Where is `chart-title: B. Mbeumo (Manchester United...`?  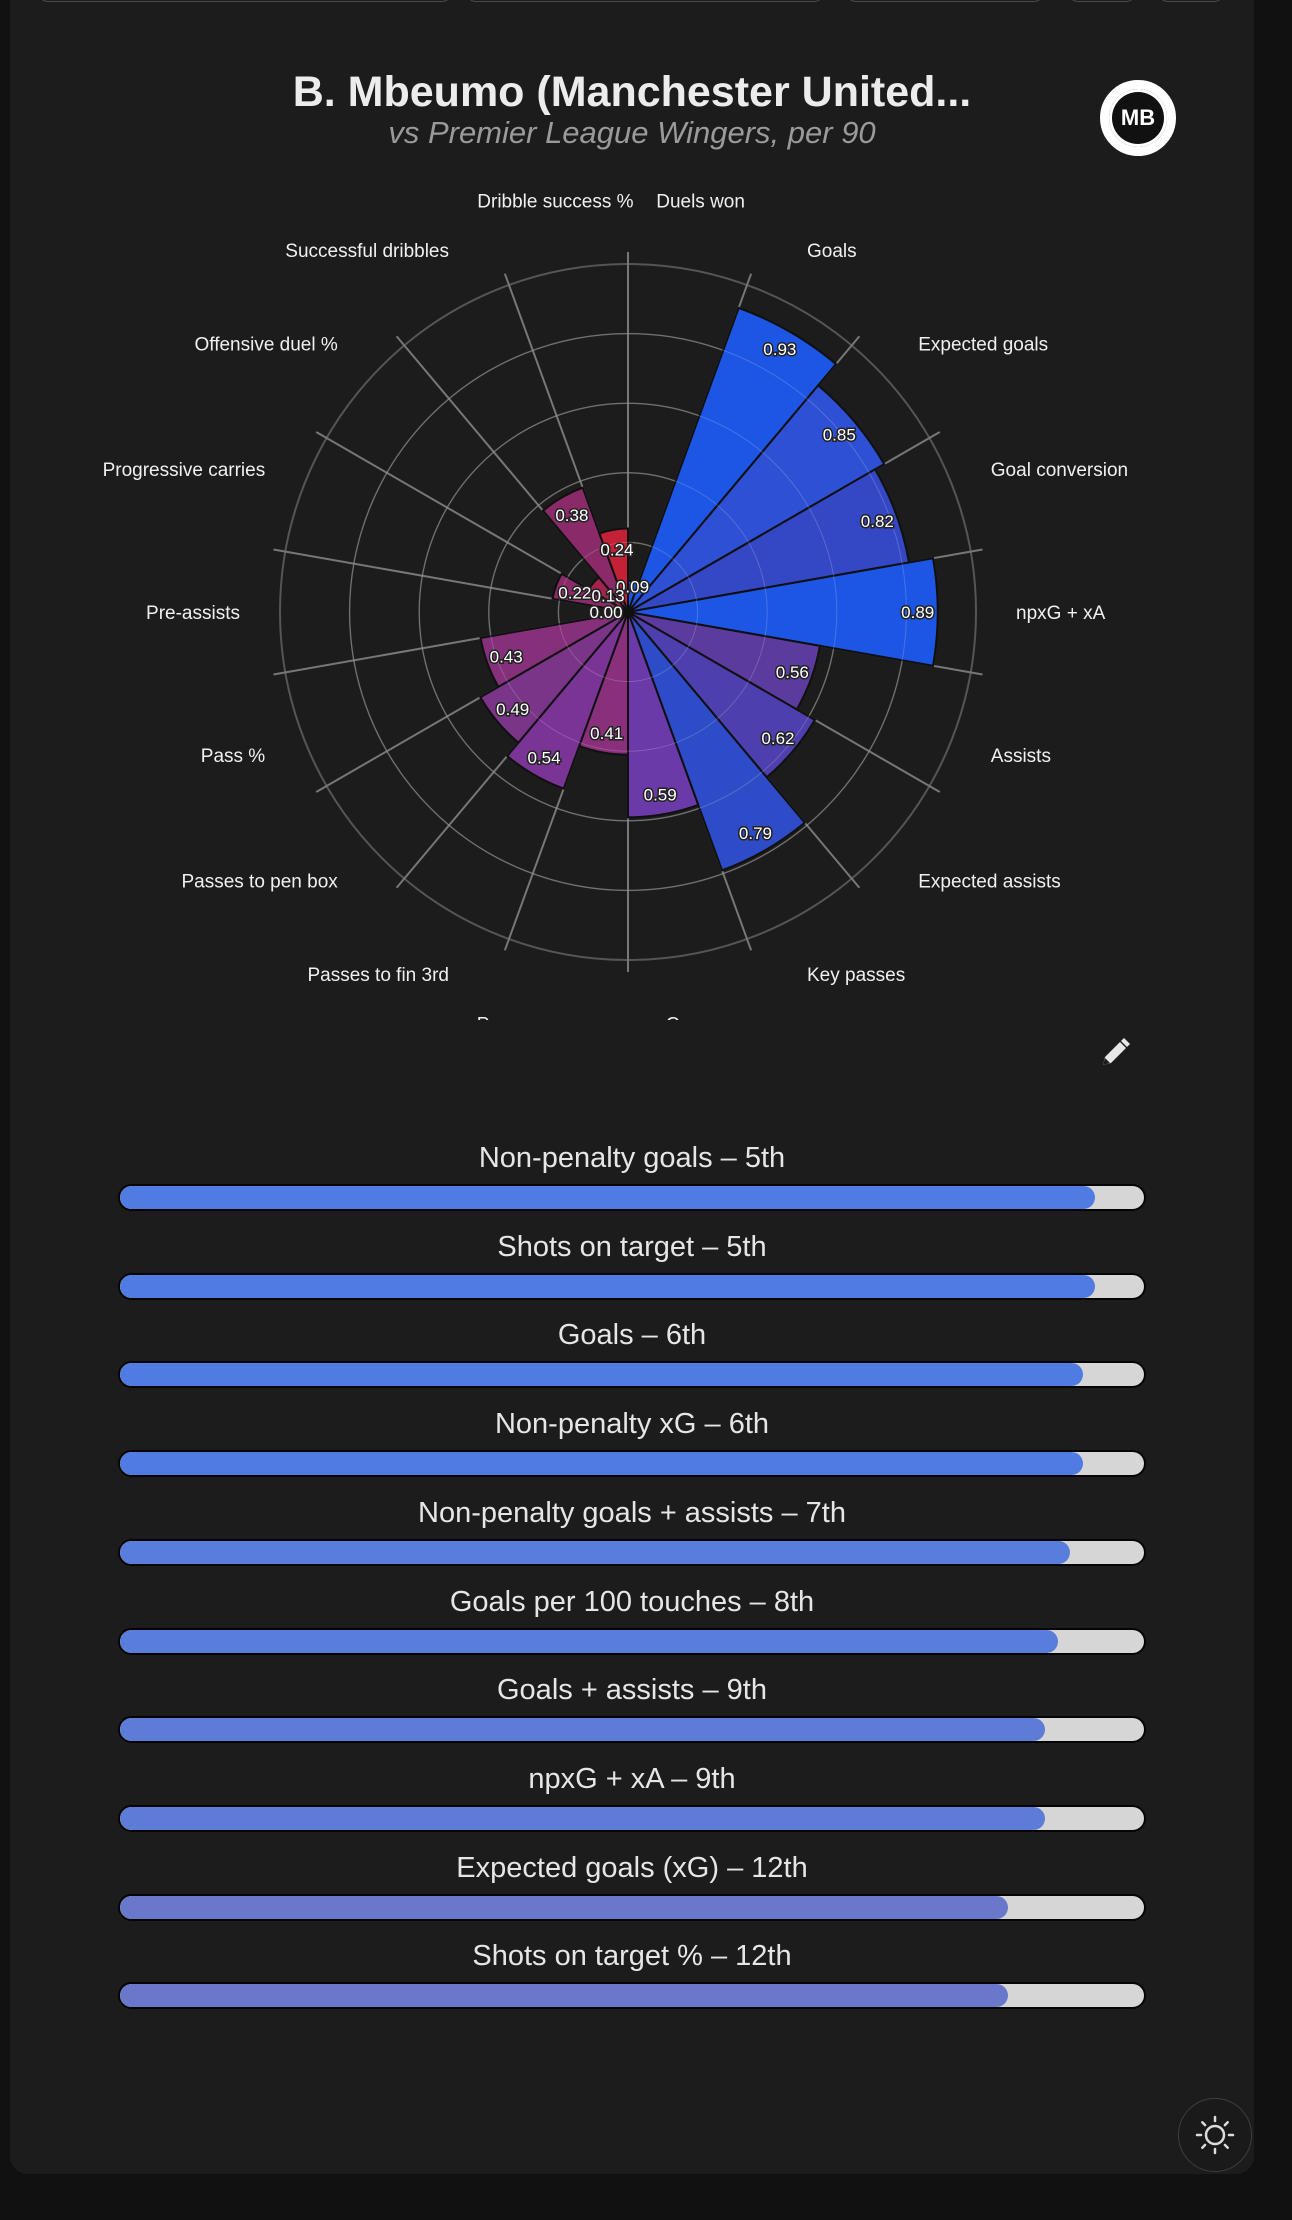
chart-title: B. Mbeumo (Manchester United... is located at coordinates (632, 92).